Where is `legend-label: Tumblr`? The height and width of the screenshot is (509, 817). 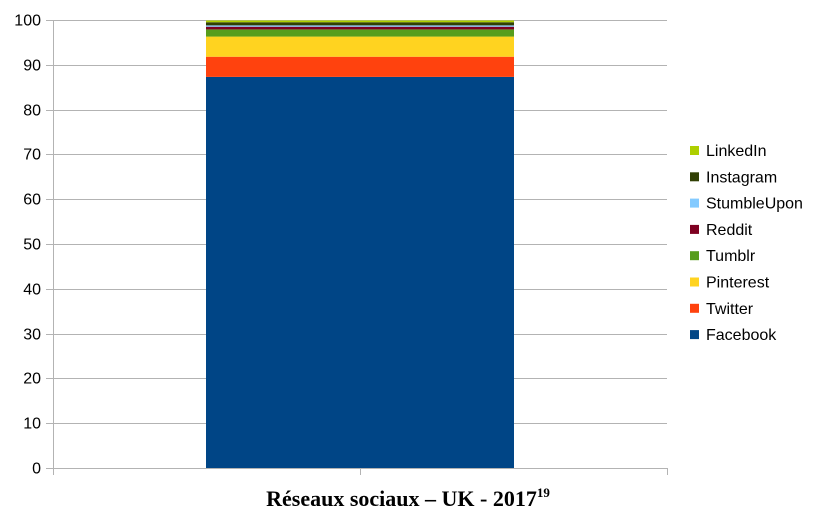 legend-label: Tumblr is located at coordinates (731, 256).